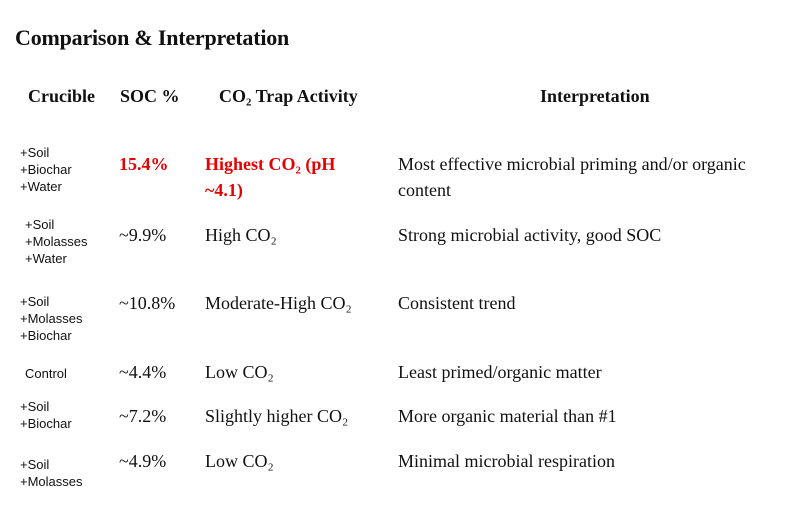 This screenshot has width=787, height=505. What do you see at coordinates (530, 235) in the screenshot?
I see `interpretation-text: Strong microbial activity, good SOC` at bounding box center [530, 235].